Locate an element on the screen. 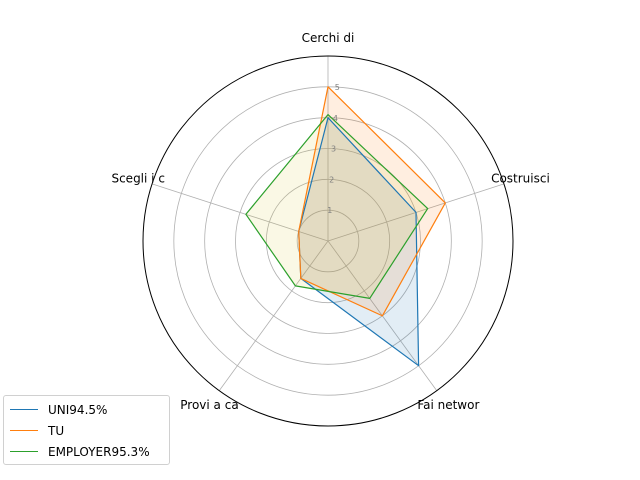 The height and width of the screenshot is (480, 640). legend-item-1: TU is located at coordinates (86, 430).